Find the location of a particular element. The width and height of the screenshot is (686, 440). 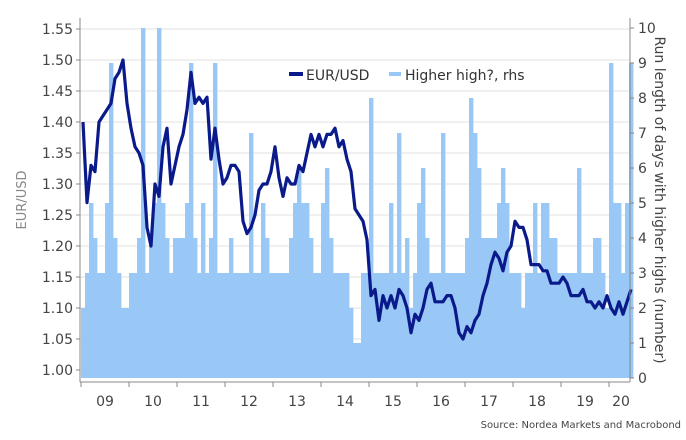

x-tick-label: 10 is located at coordinates (153, 402).